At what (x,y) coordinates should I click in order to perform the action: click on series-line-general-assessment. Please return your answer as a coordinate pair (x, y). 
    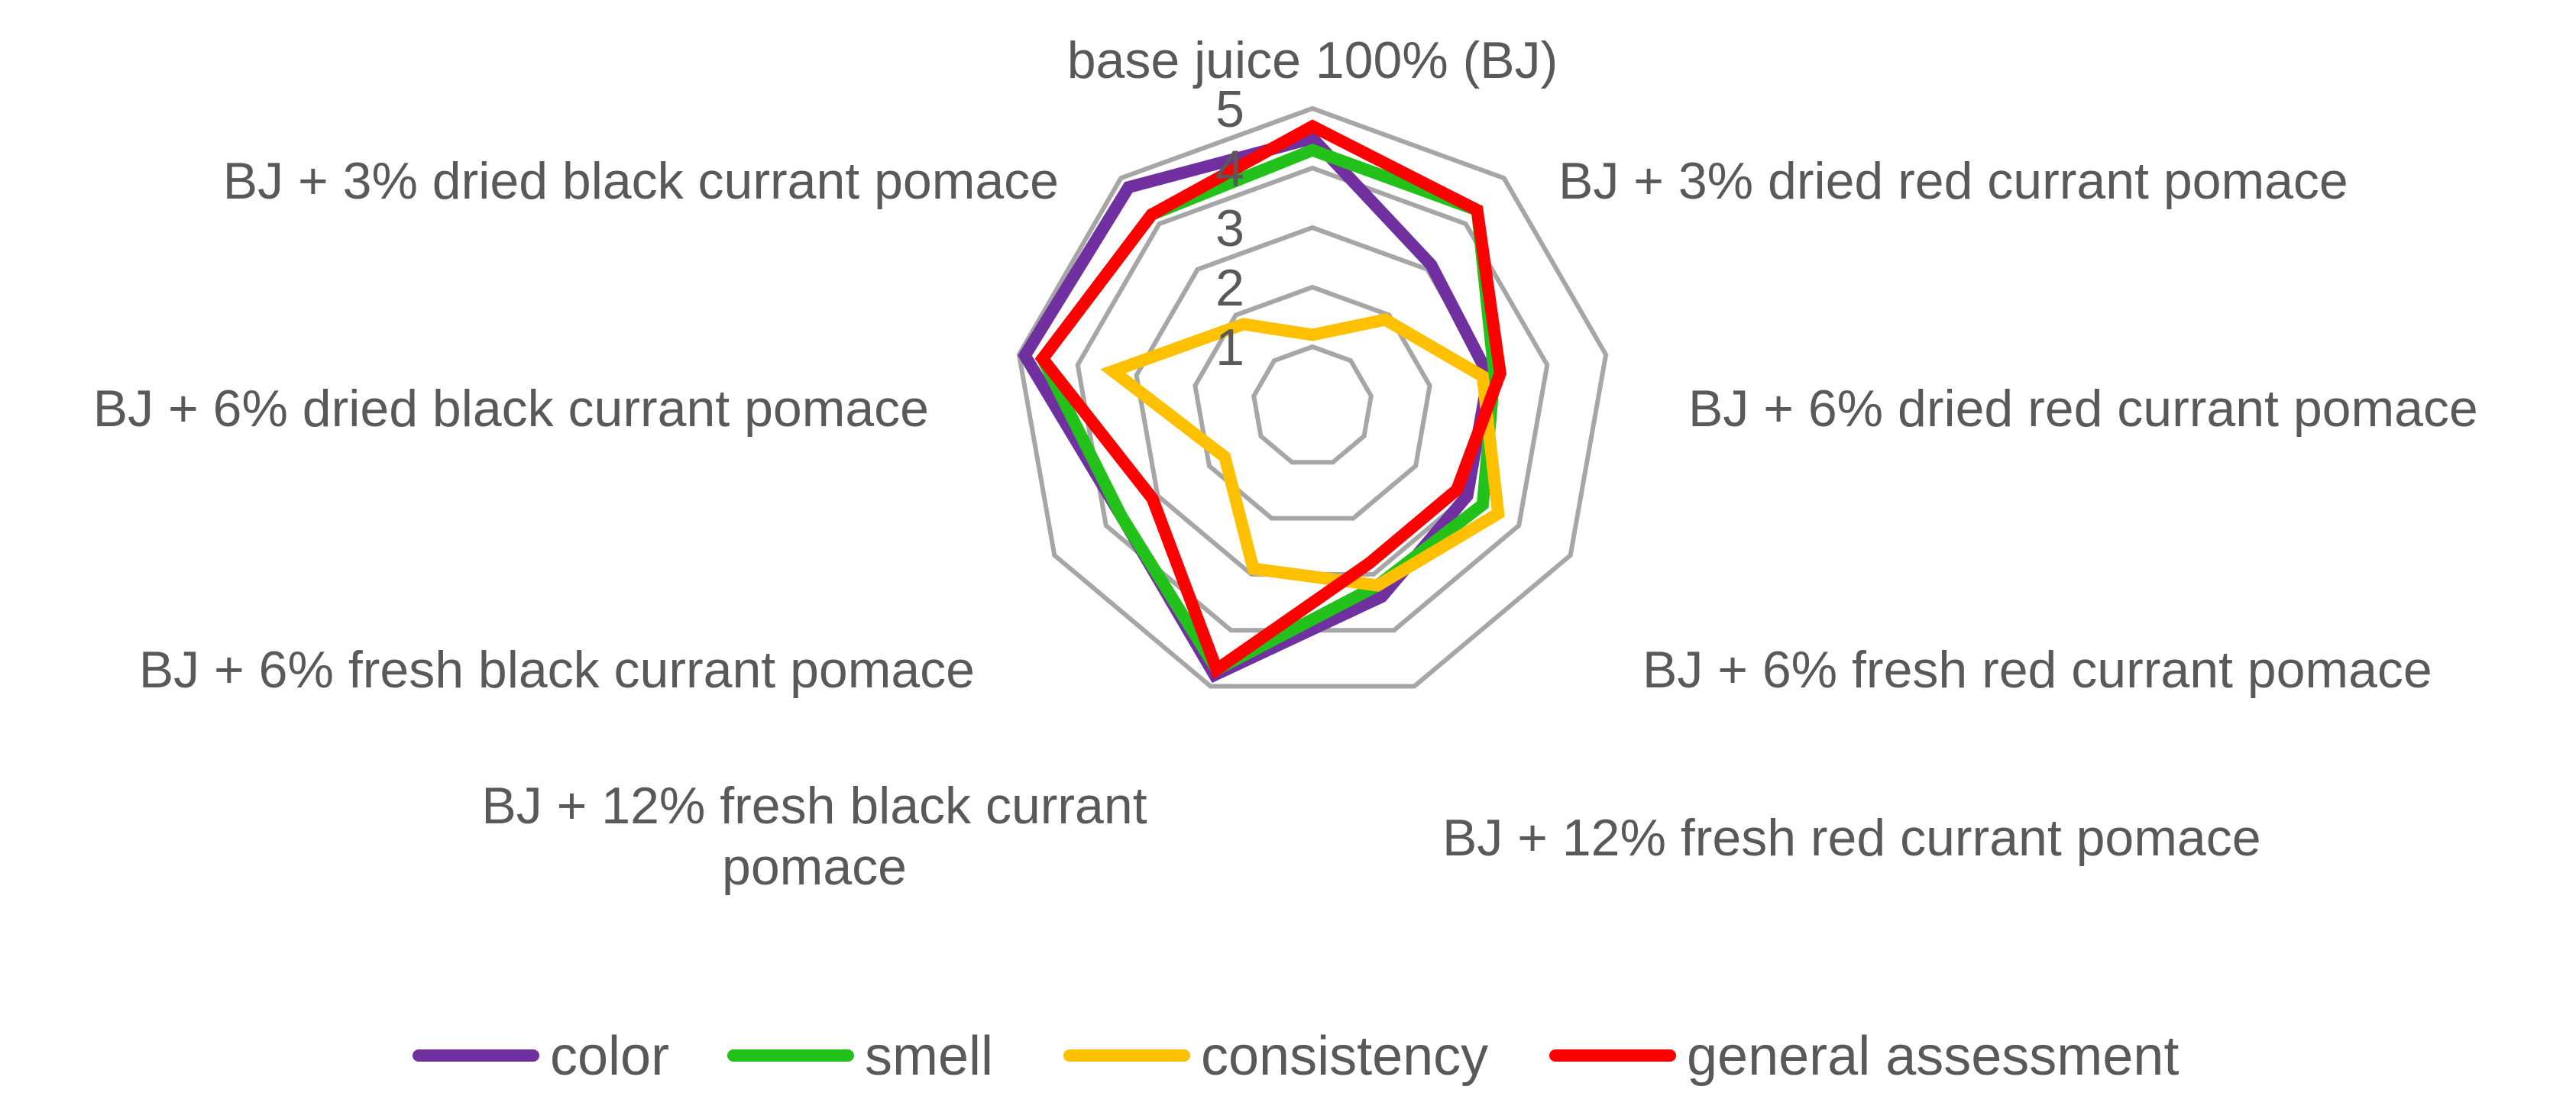
    Looking at the image, I should click on (1270, 399).